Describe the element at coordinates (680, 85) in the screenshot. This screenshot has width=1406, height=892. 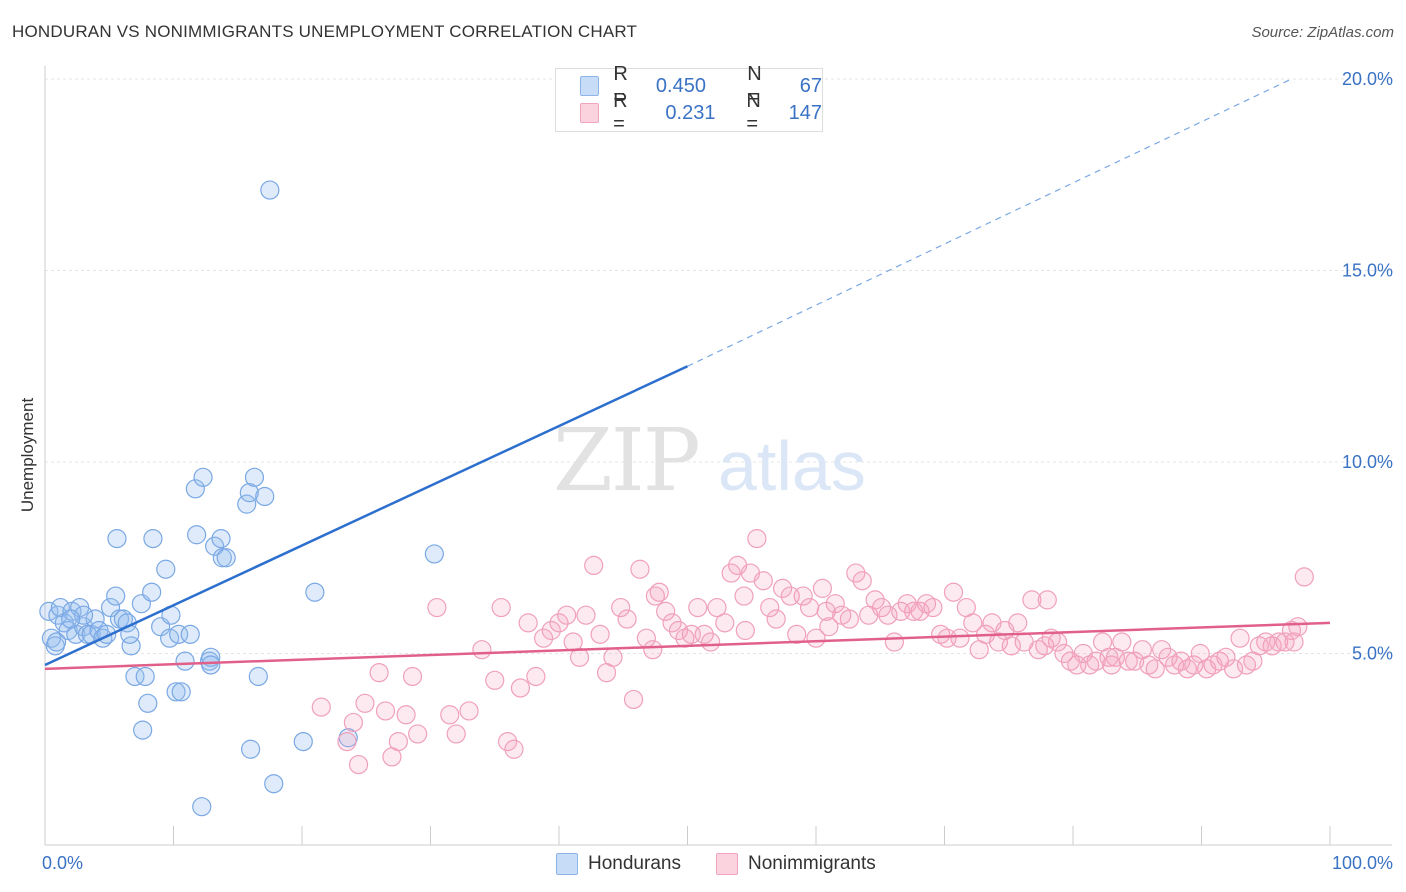
I see `r-value: 0.450` at that location.